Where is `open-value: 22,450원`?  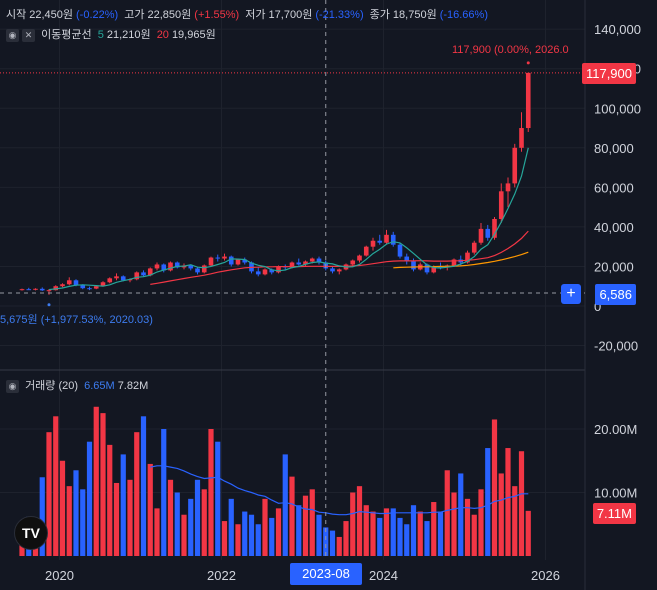 open-value: 22,450원 is located at coordinates (51, 15).